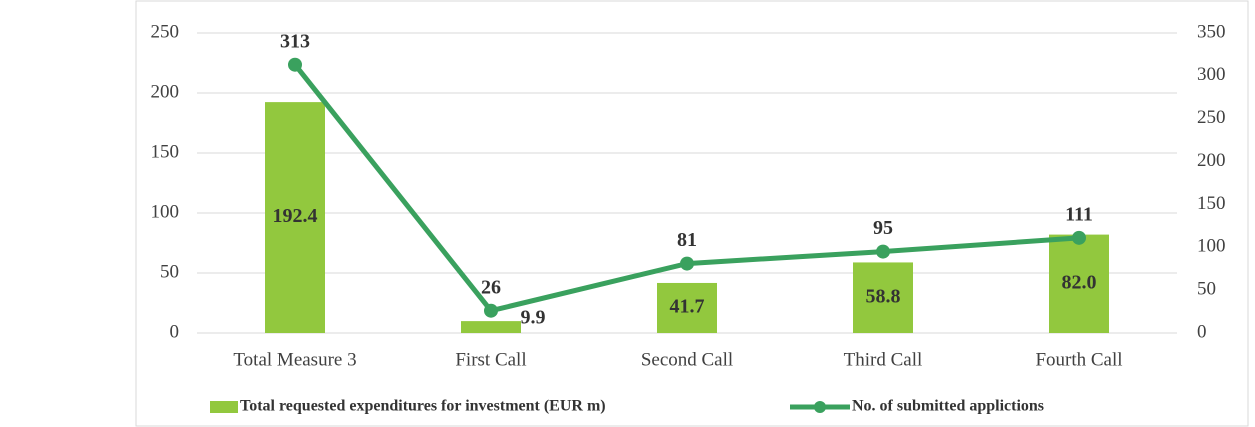 This screenshot has width=1255, height=427. What do you see at coordinates (533, 318) in the screenshot?
I see `bar-value-label: 9.9` at bounding box center [533, 318].